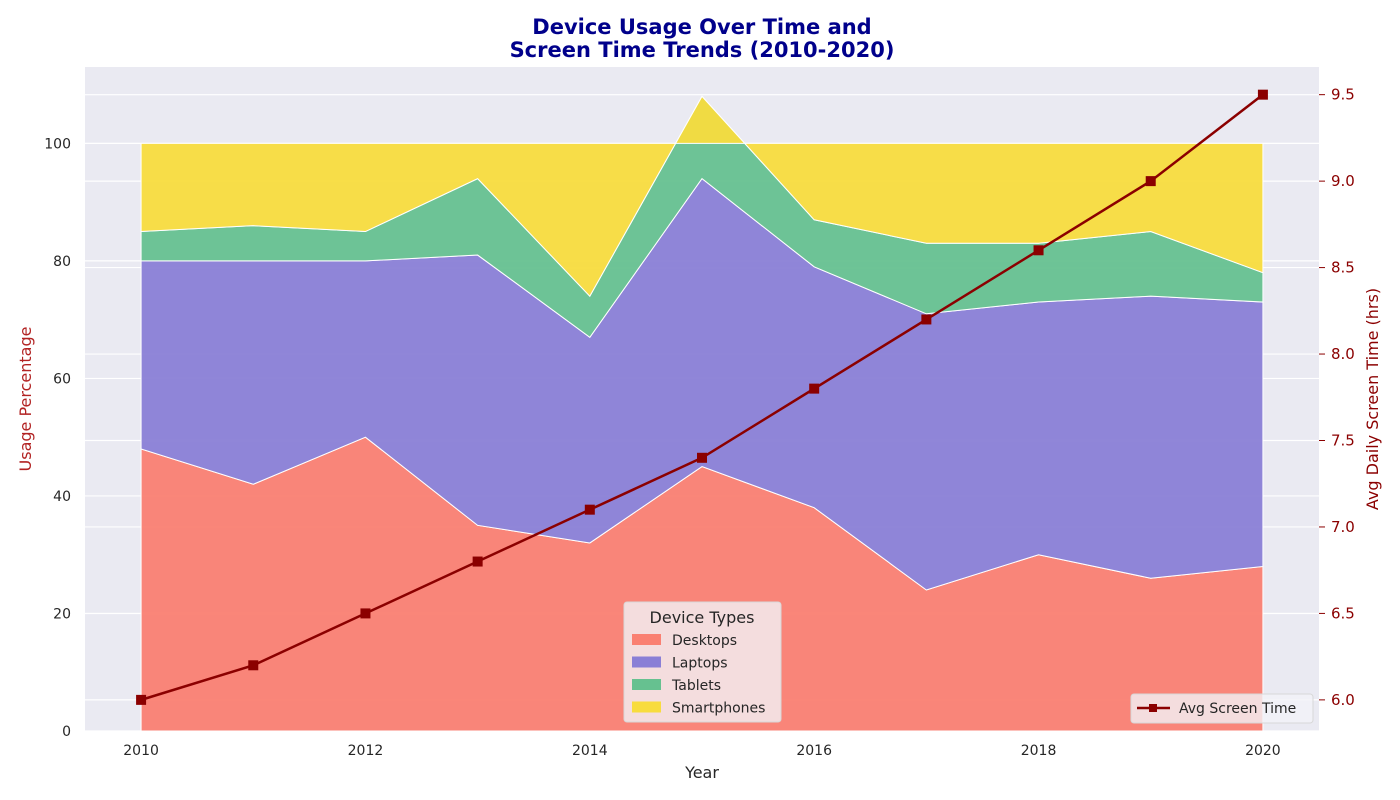 The height and width of the screenshot is (800, 1400). Describe the element at coordinates (1343, 354) in the screenshot. I see `y-tick-label-right: 8.0` at that location.